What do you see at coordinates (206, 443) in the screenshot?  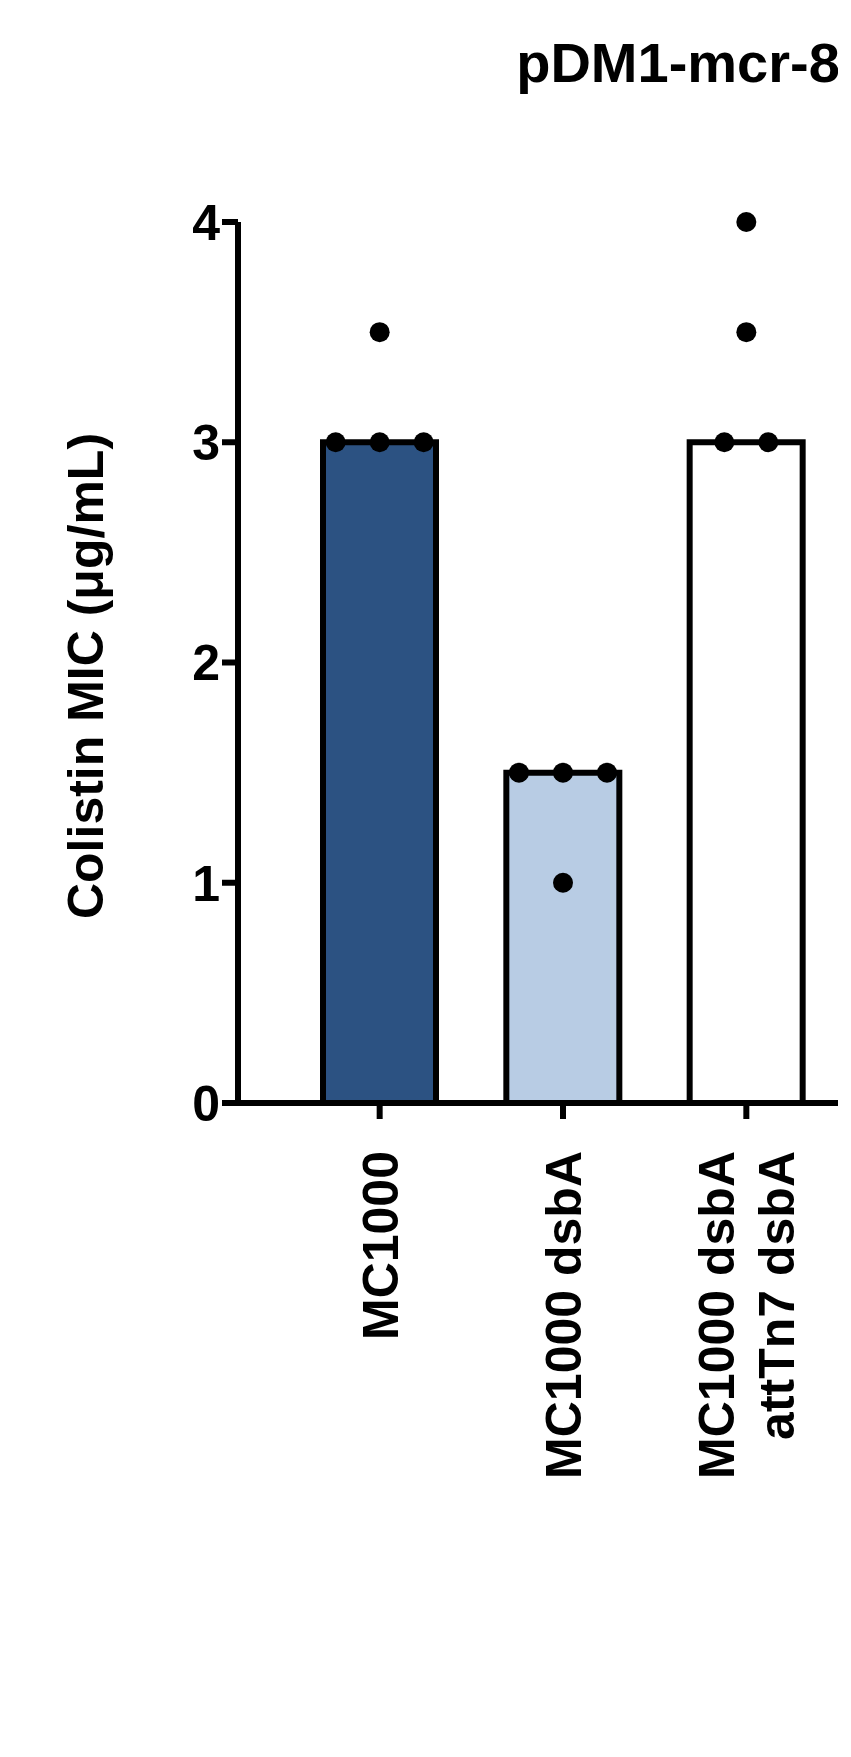 I see `y-tick-label: 3` at bounding box center [206, 443].